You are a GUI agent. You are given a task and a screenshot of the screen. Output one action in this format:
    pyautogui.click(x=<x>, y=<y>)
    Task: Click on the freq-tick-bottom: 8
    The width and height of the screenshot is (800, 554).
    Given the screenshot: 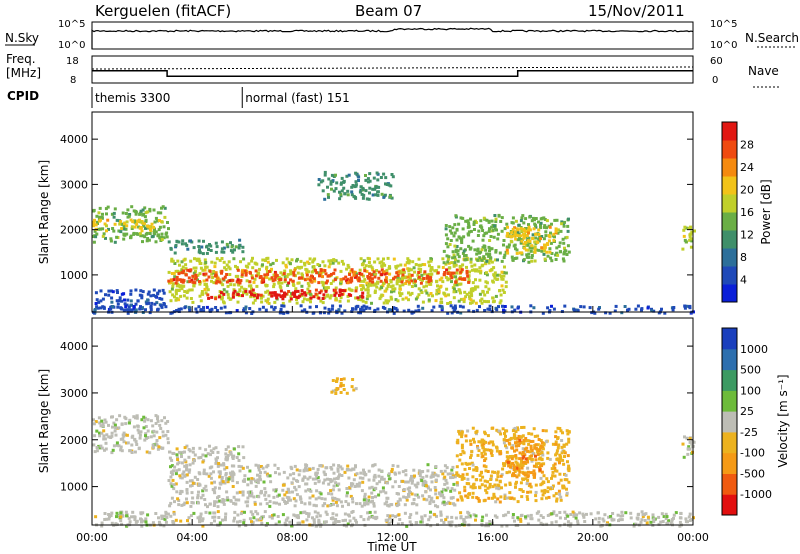 What is the action you would take?
    pyautogui.click(x=73, y=80)
    